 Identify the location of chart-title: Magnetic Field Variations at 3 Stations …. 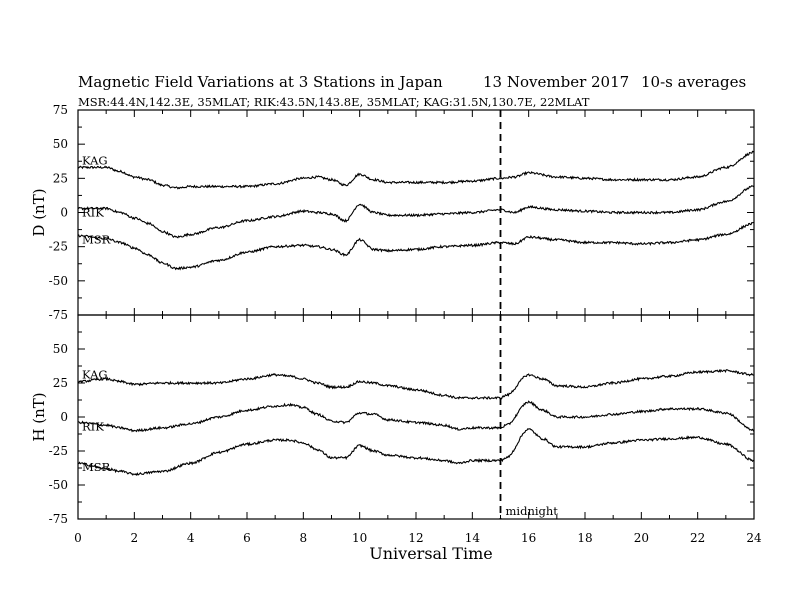
(260, 82).